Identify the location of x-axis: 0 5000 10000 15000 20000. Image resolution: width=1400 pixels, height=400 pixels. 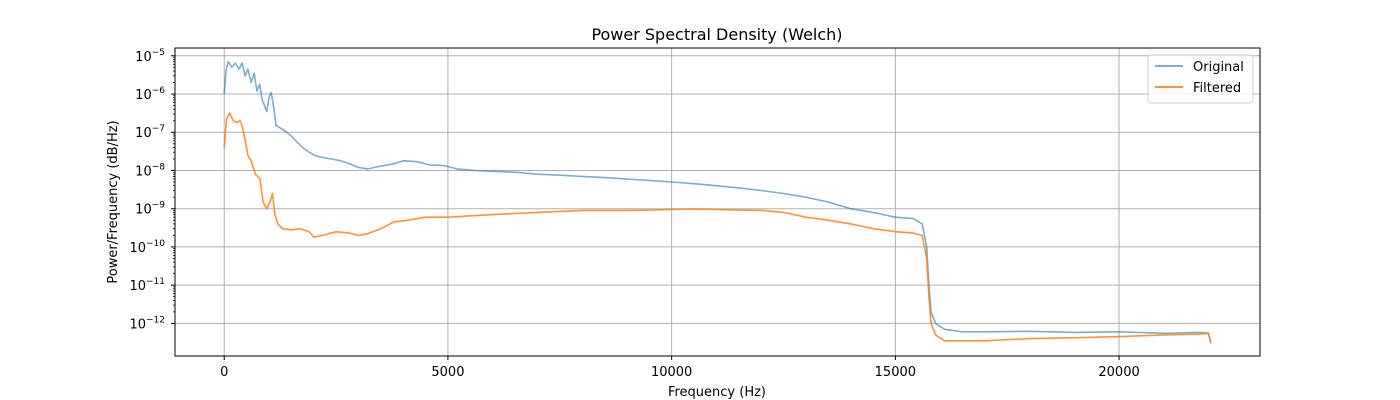
(680, 368).